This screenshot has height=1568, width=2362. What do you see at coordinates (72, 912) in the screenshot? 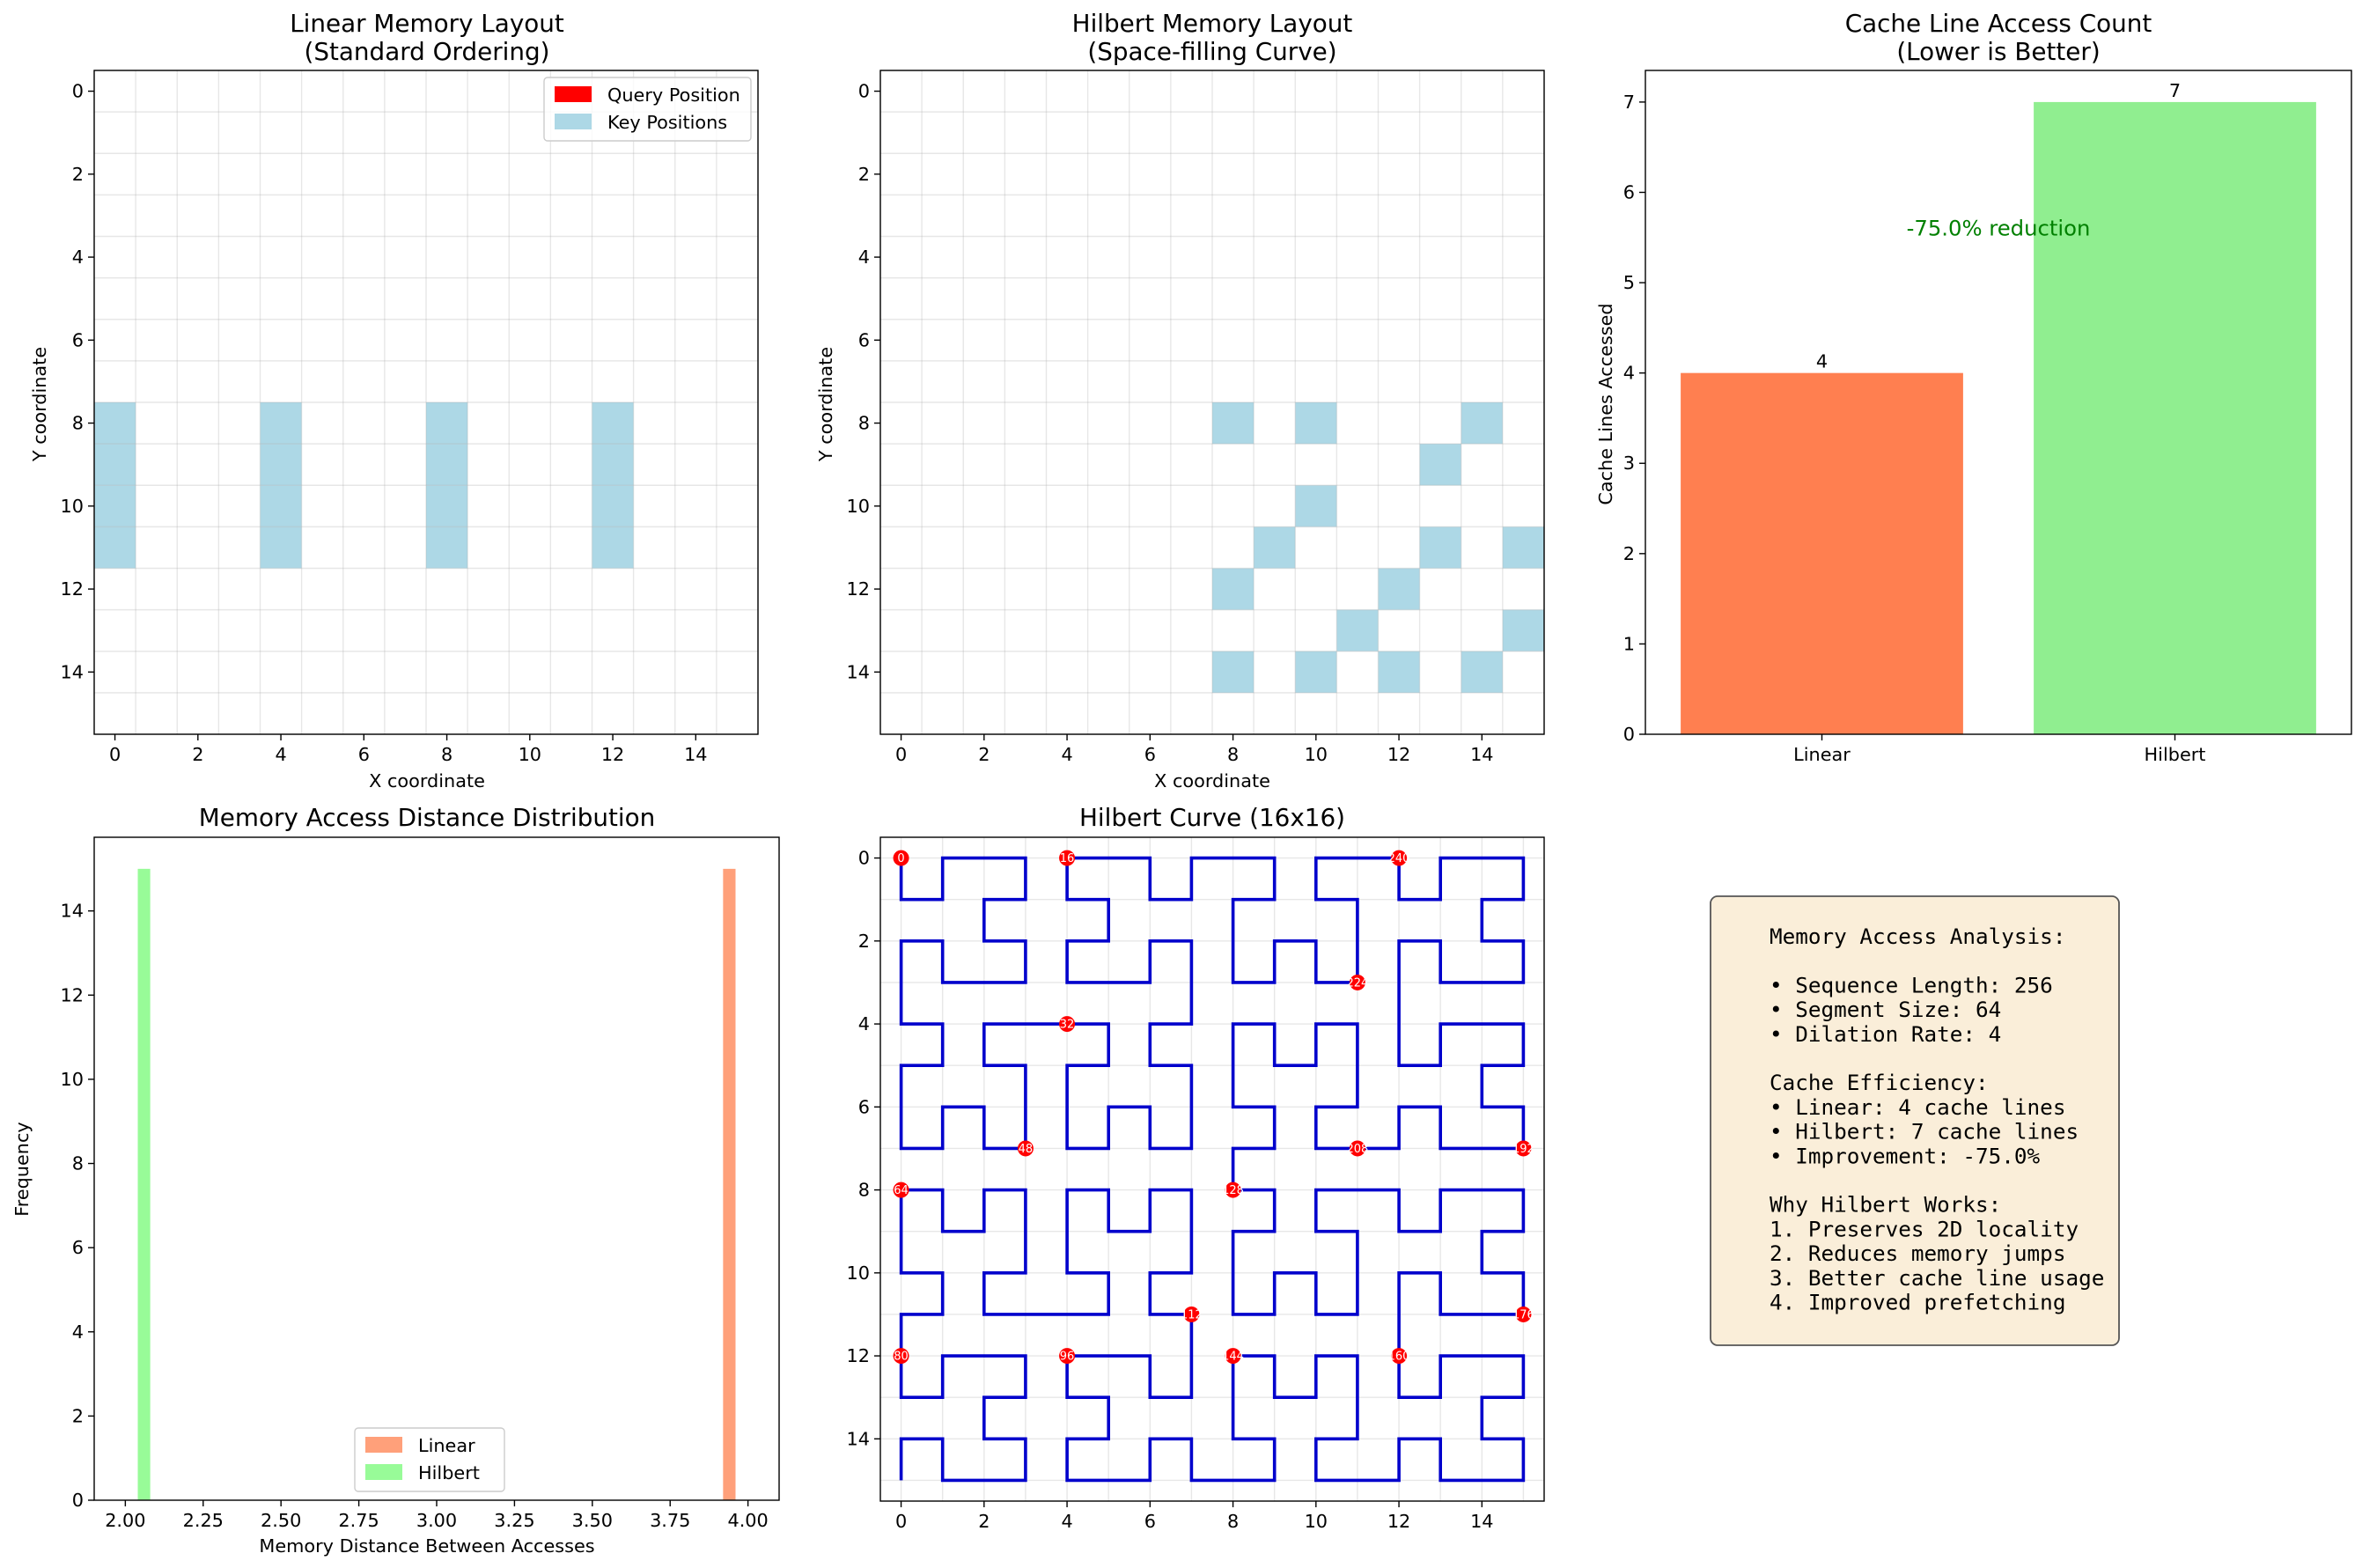
I see `ytick-label: 14` at bounding box center [72, 912].